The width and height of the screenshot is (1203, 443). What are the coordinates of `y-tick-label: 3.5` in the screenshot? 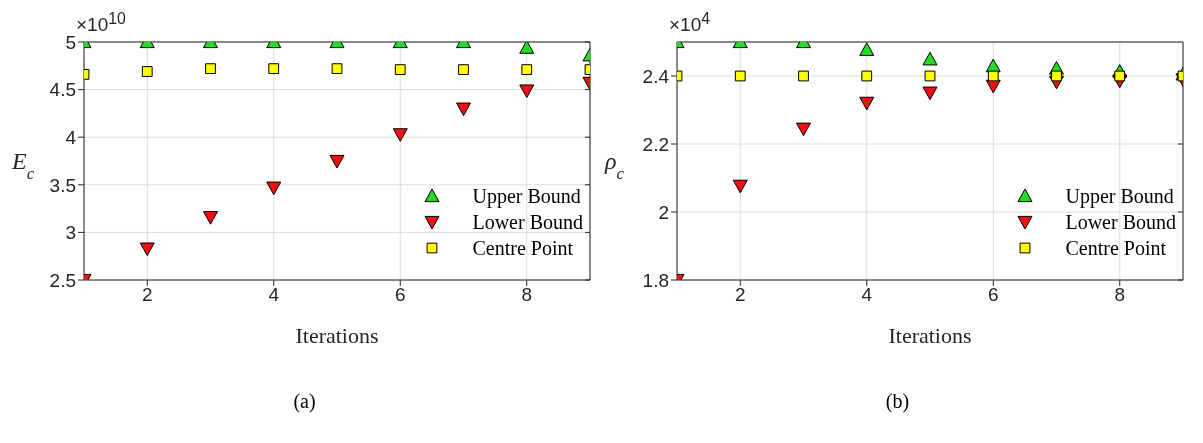 It's located at (62, 185).